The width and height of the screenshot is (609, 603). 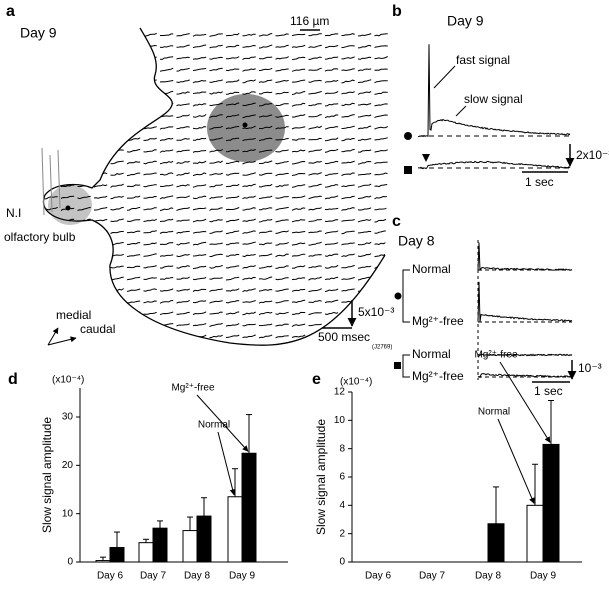 I want to click on label: N.I, so click(x=13, y=213).